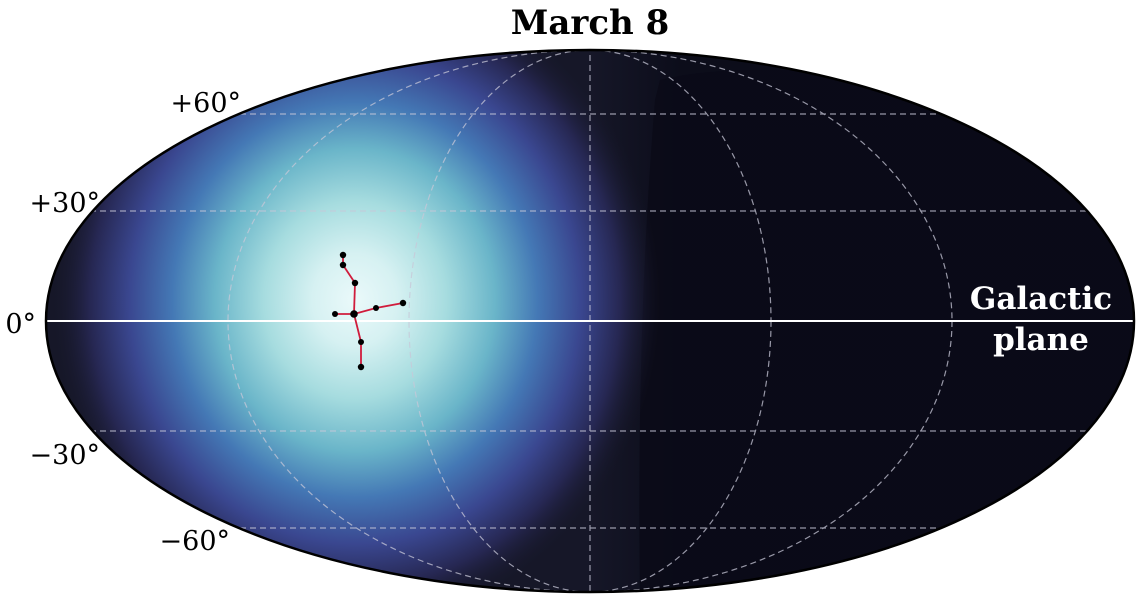 The height and width of the screenshot is (600, 1140). I want to click on galactic-plane-label-line1: Galactic, so click(1041, 299).